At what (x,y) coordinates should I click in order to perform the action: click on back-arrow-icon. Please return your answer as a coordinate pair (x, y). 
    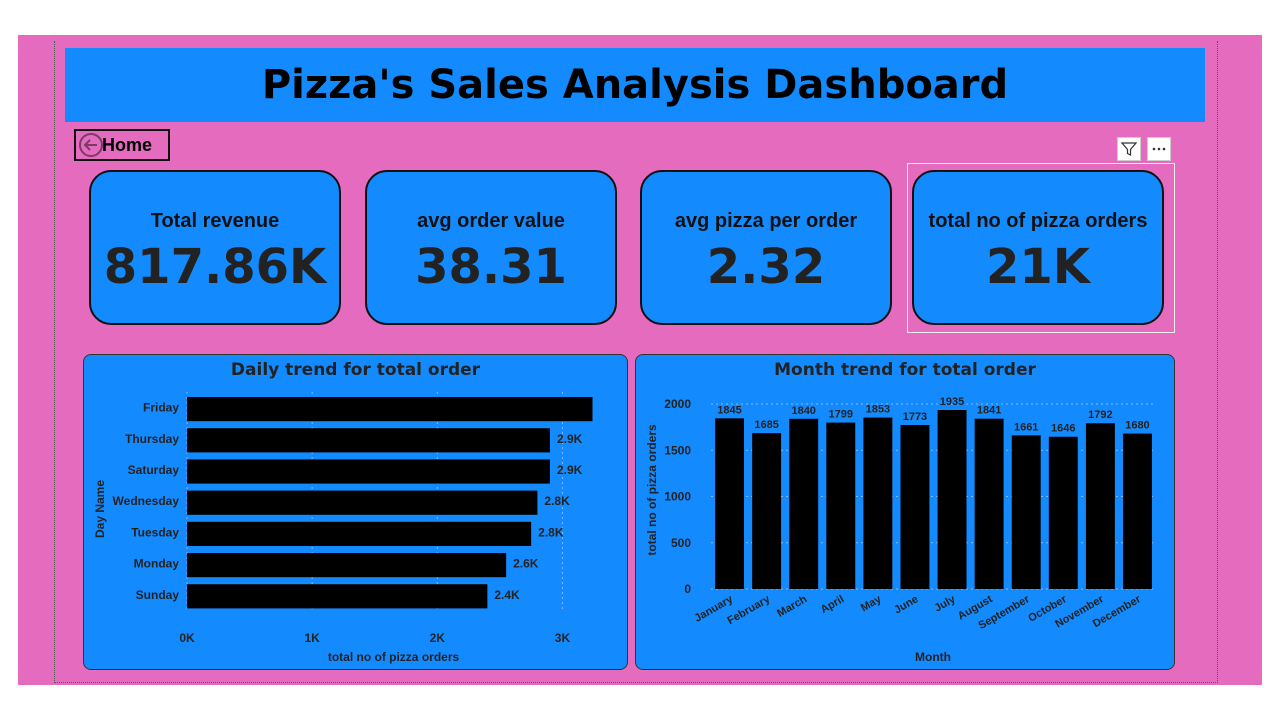
    Looking at the image, I should click on (91, 145).